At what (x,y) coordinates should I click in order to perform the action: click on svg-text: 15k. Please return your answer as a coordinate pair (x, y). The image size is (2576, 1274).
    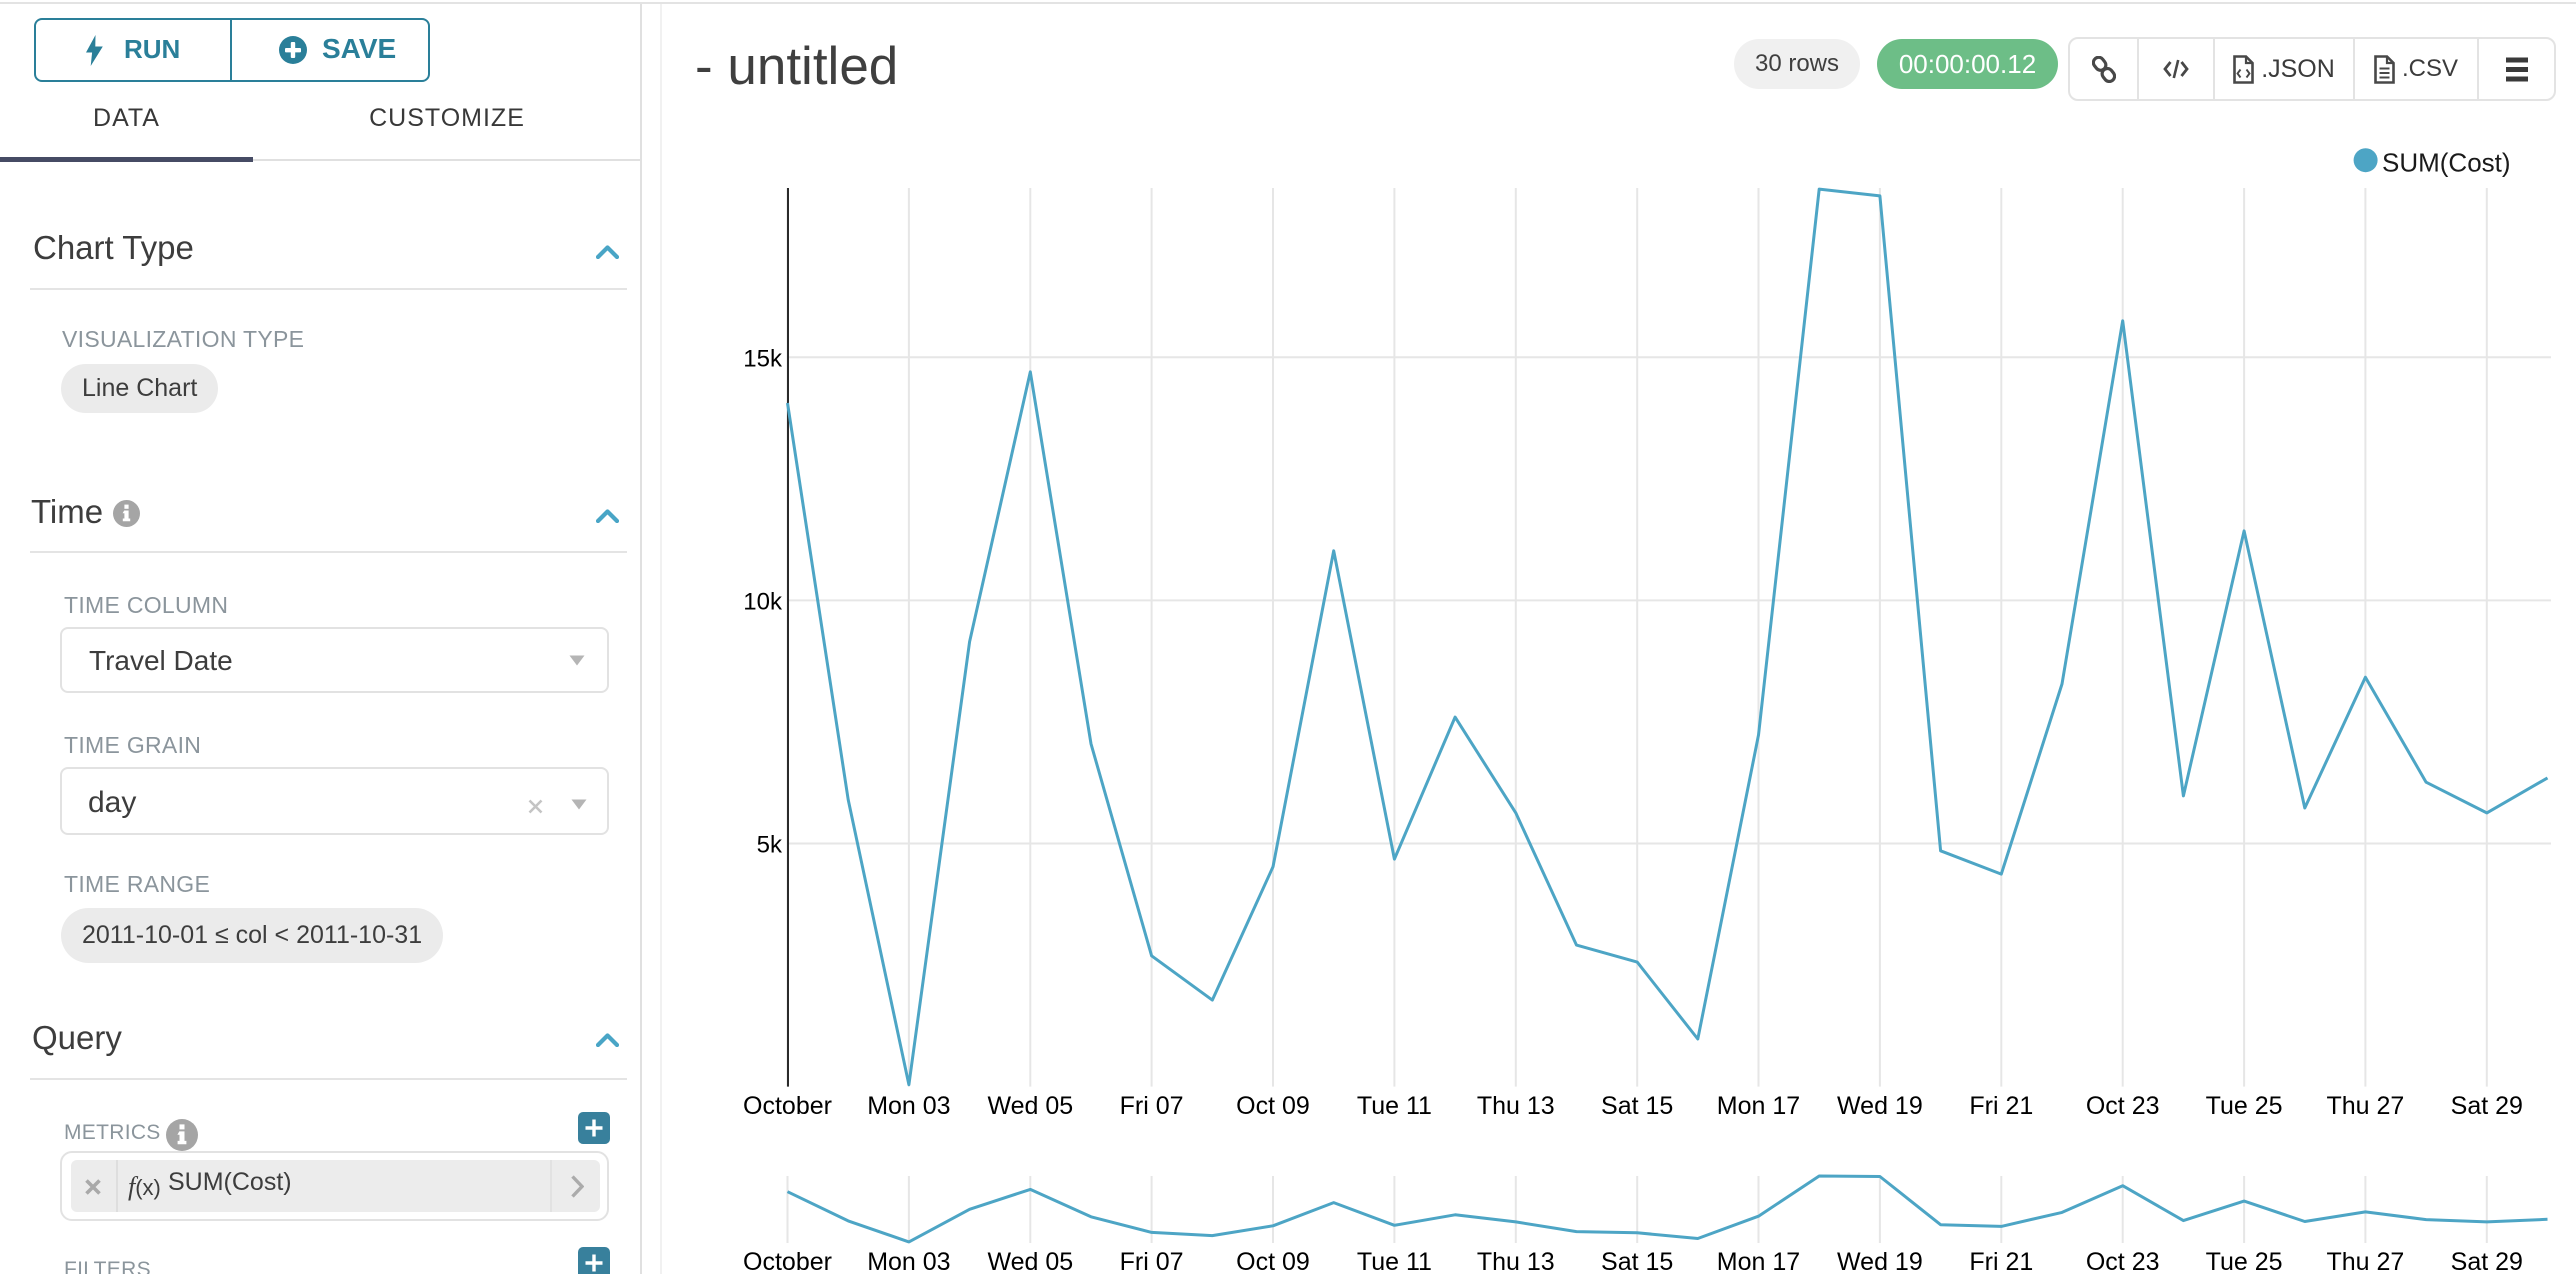
    Looking at the image, I should click on (763, 358).